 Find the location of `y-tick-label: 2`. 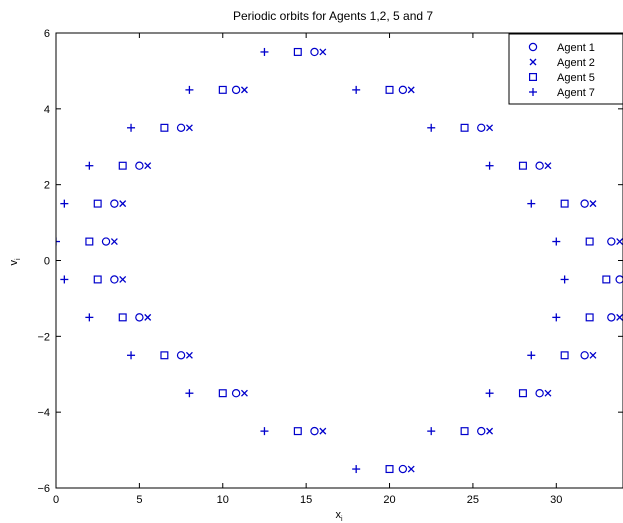

y-tick-label: 2 is located at coordinates (47, 186).